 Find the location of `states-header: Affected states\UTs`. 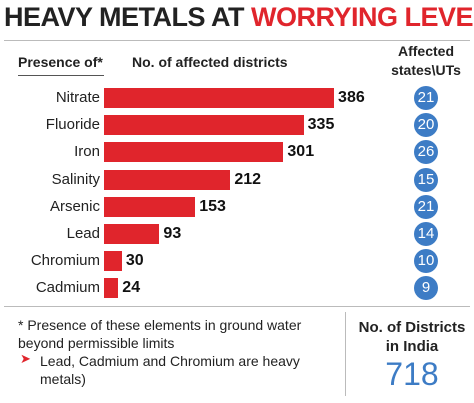

states-header: Affected states\UTs is located at coordinates (426, 60).